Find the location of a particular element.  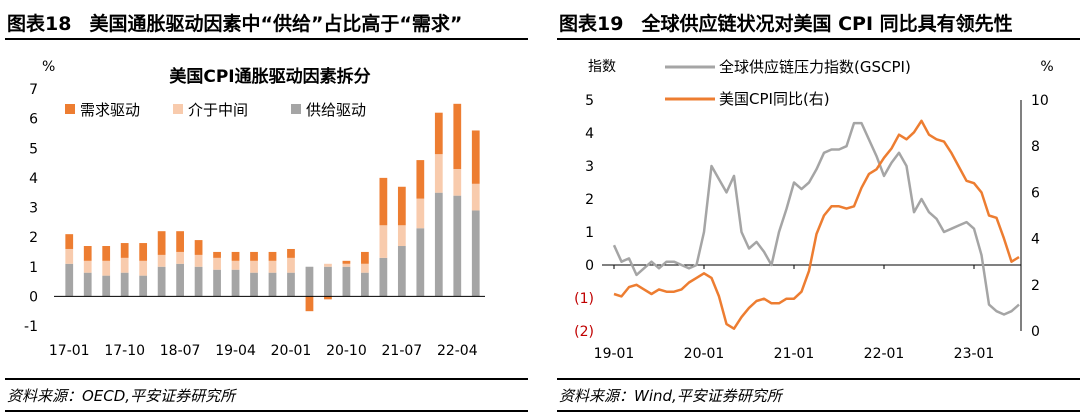

right-tick-label: 0 is located at coordinates (1035, 332).